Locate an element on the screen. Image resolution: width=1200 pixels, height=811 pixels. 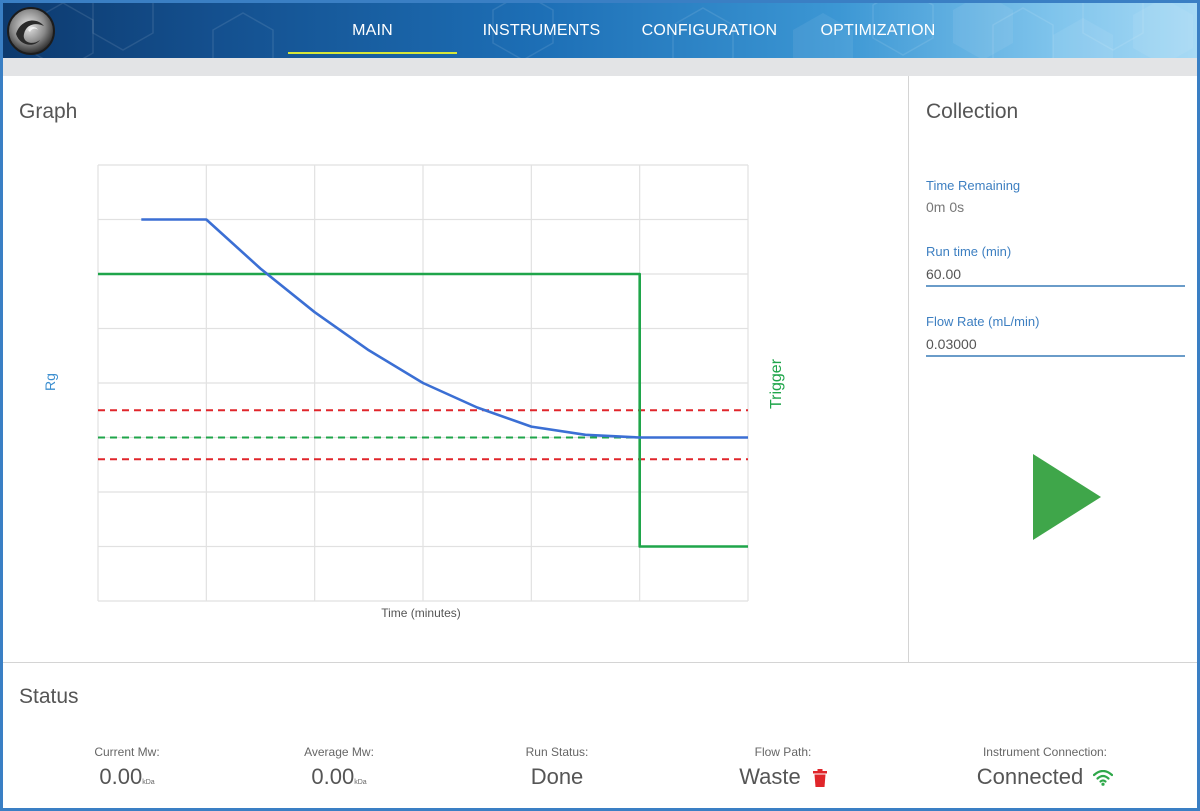
run-status-value: Done is located at coordinates (557, 776).